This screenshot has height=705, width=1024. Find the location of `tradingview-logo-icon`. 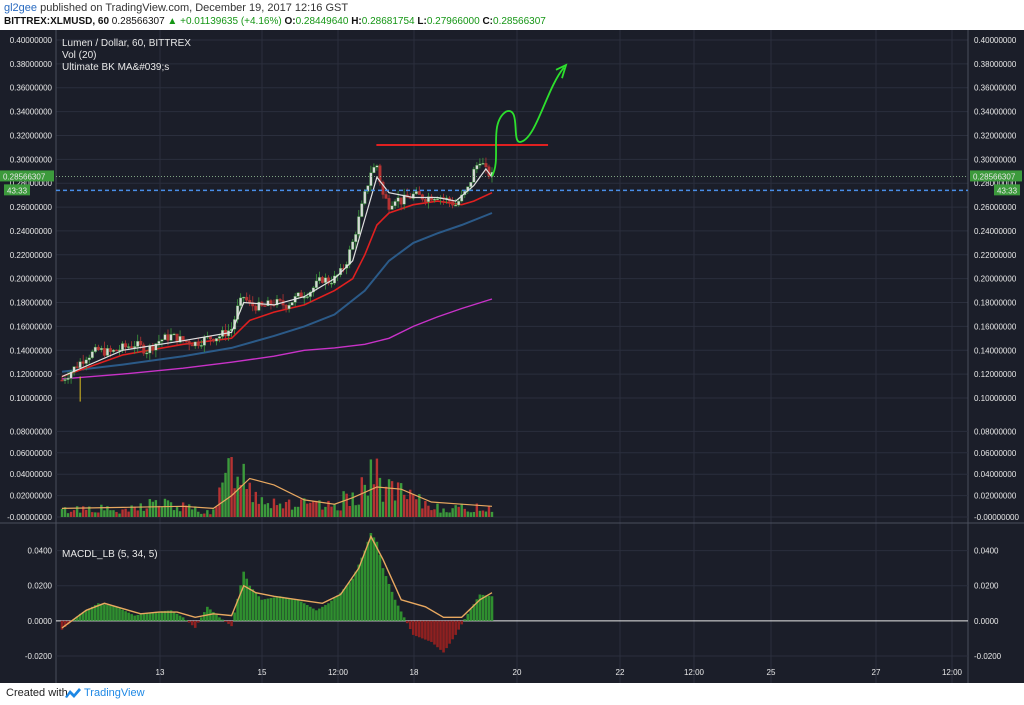

tradingview-logo-icon is located at coordinates (73, 693).